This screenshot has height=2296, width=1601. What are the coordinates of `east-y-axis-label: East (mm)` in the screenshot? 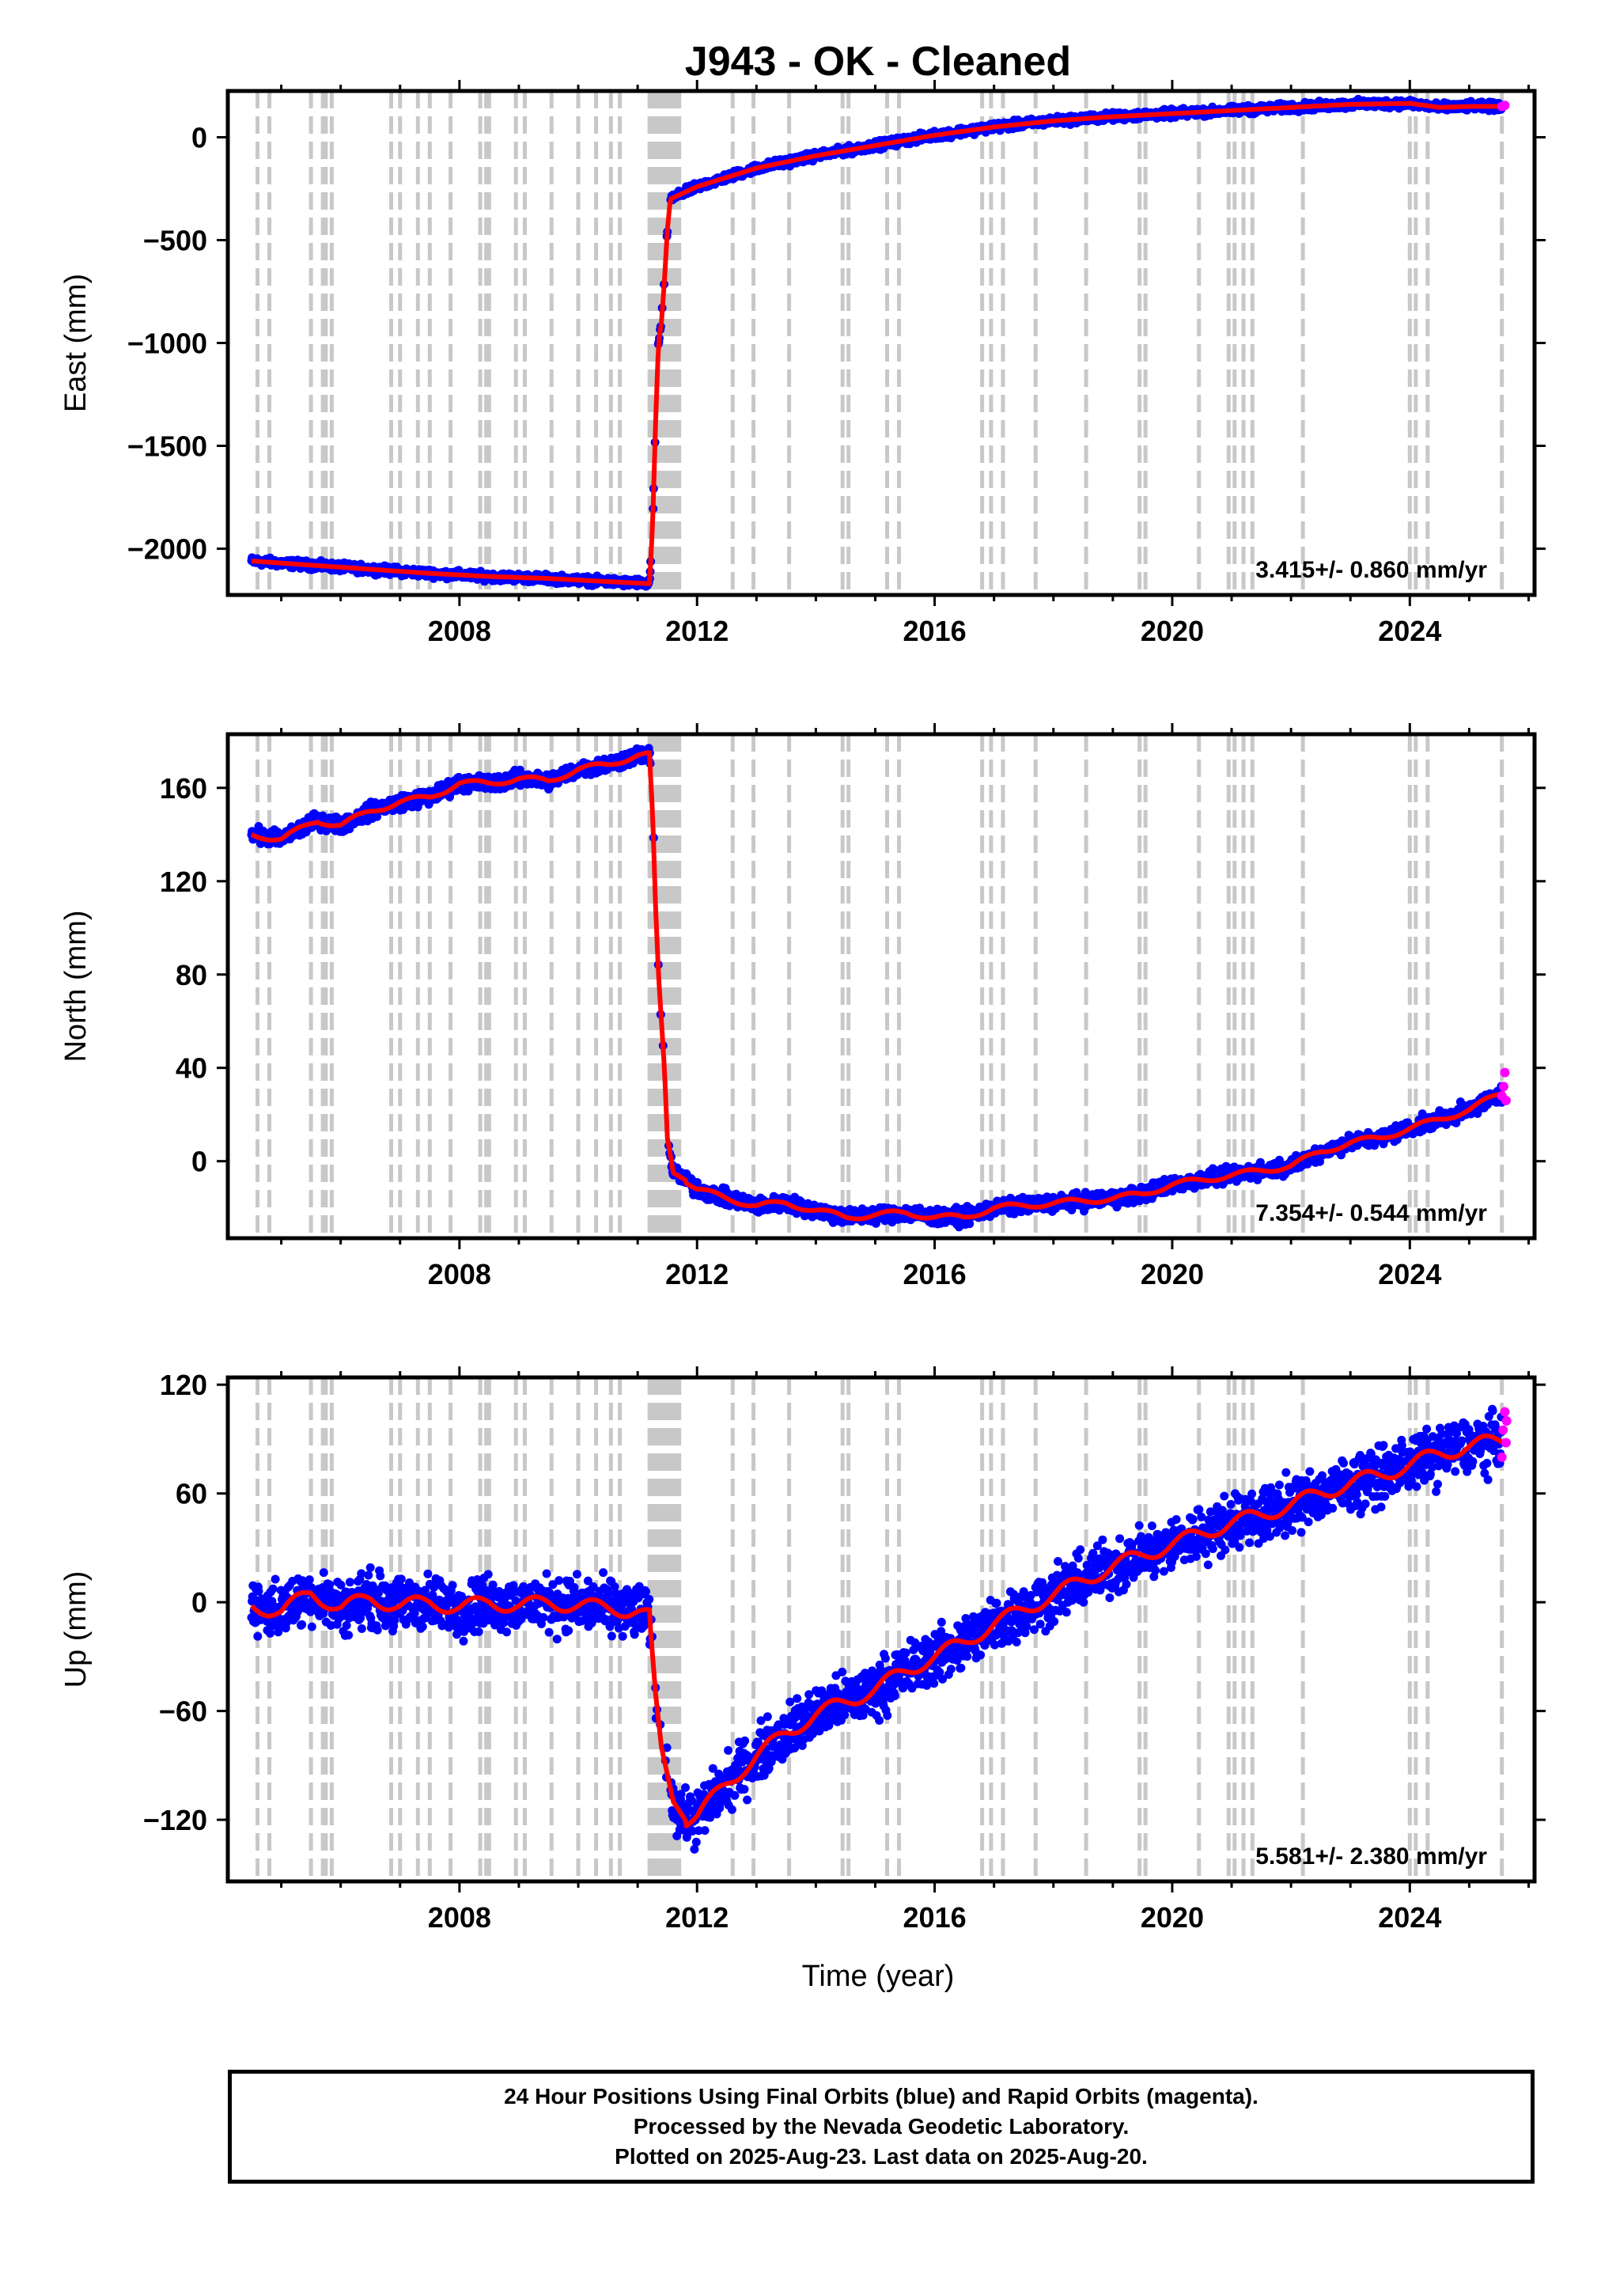 It's located at (76, 343).